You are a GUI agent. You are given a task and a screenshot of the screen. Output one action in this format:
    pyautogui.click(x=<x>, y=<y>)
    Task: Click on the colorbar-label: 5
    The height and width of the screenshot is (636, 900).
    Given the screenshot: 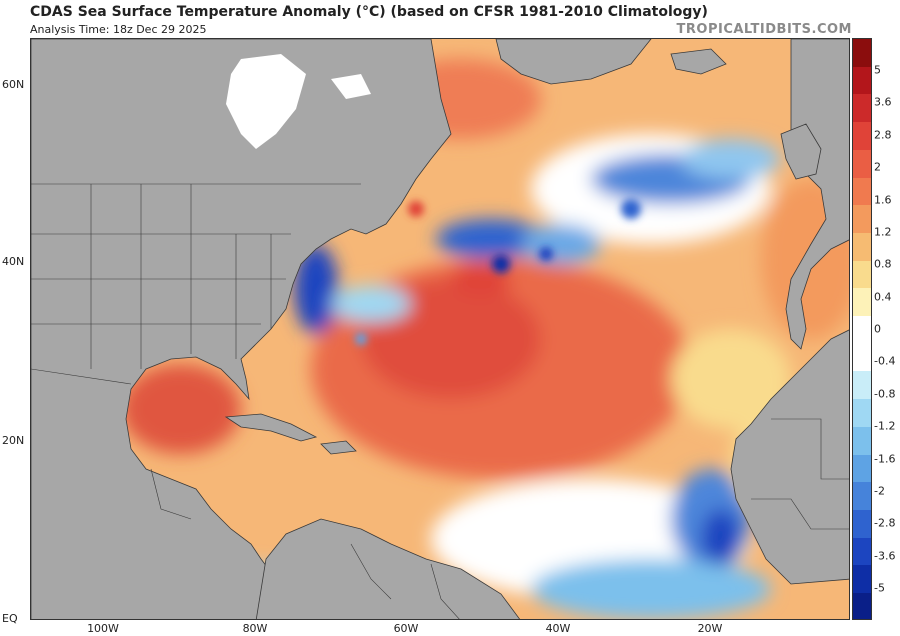 What is the action you would take?
    pyautogui.click(x=877, y=70)
    